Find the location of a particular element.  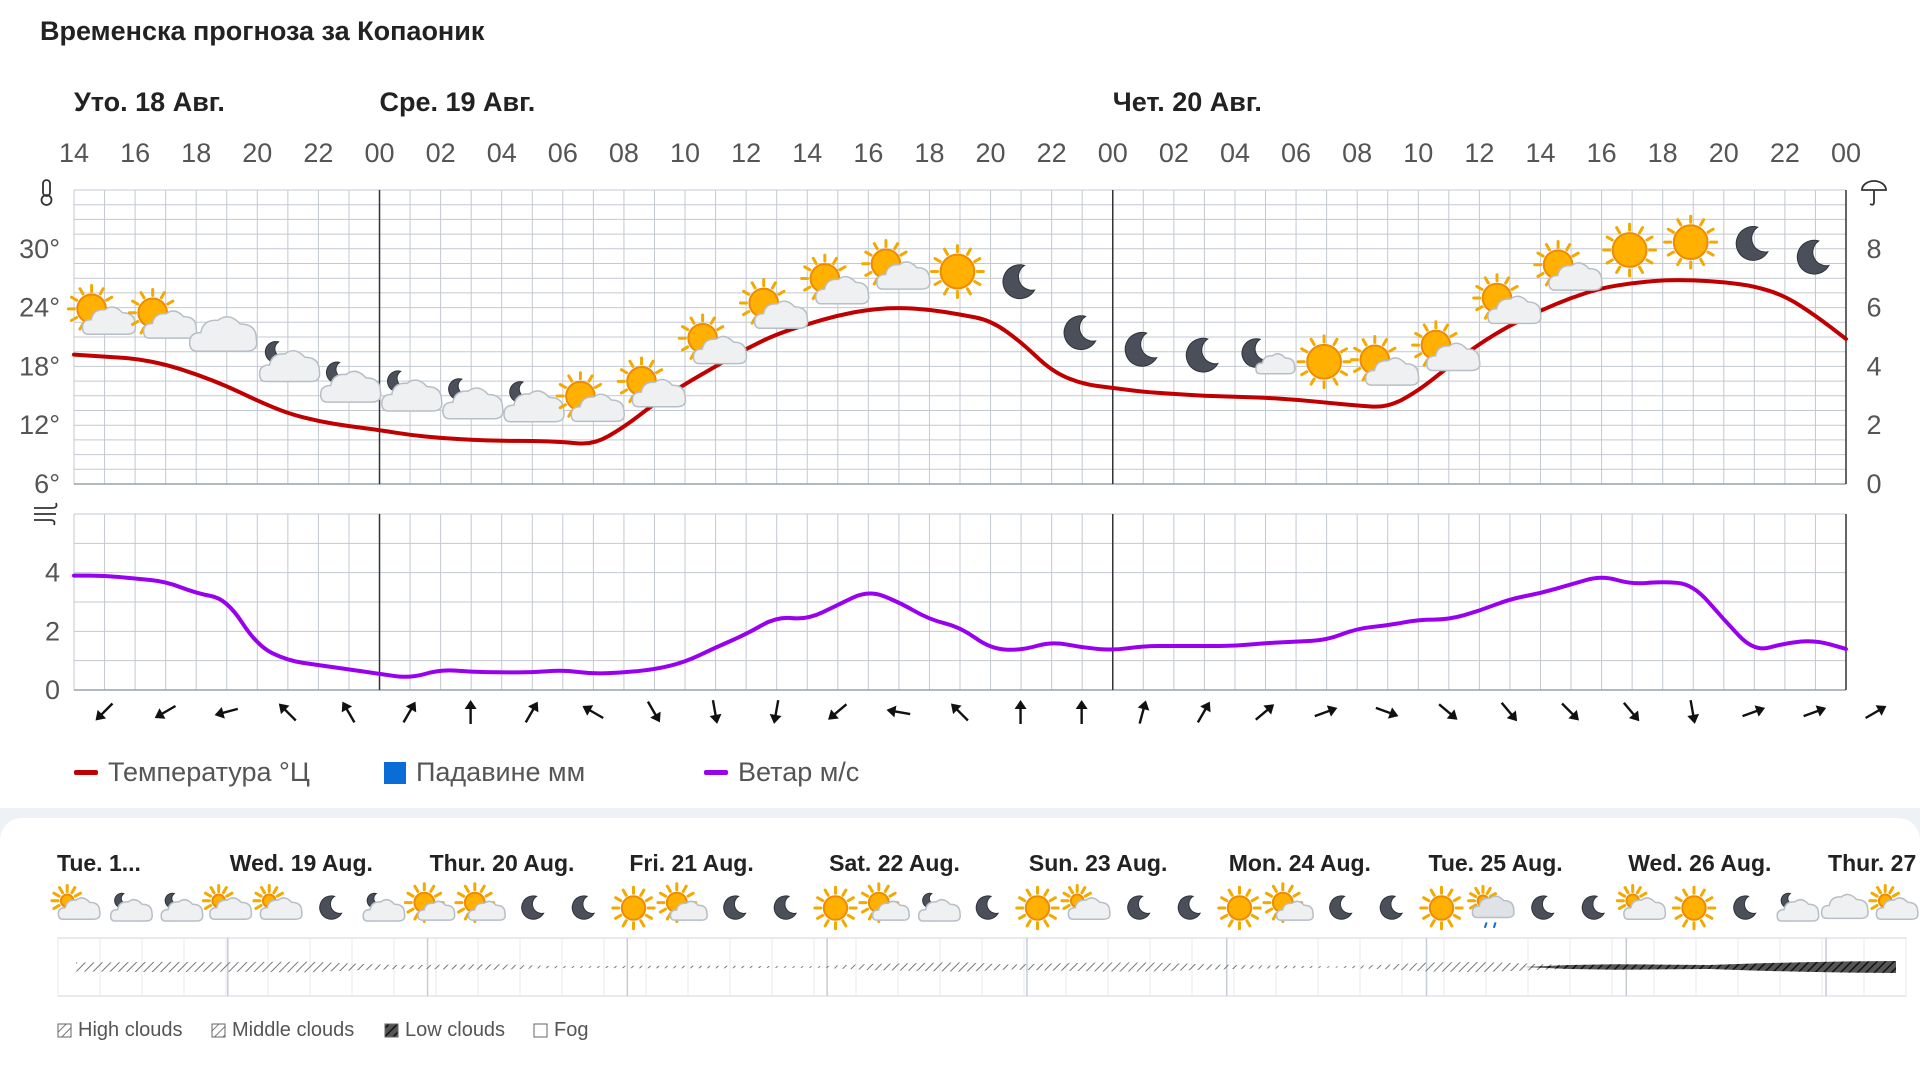

hour-tick-label: 00 is located at coordinates (1113, 153).